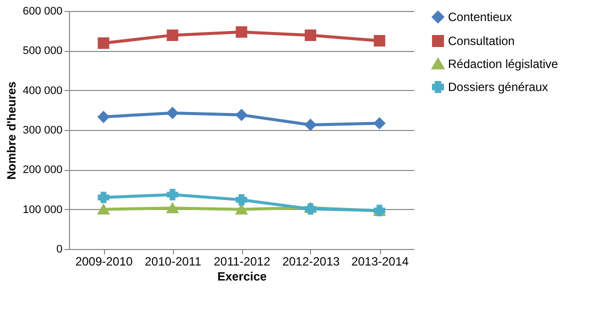 This screenshot has width=600, height=311. What do you see at coordinates (42, 210) in the screenshot?
I see `y-tick-label: 100 000` at bounding box center [42, 210].